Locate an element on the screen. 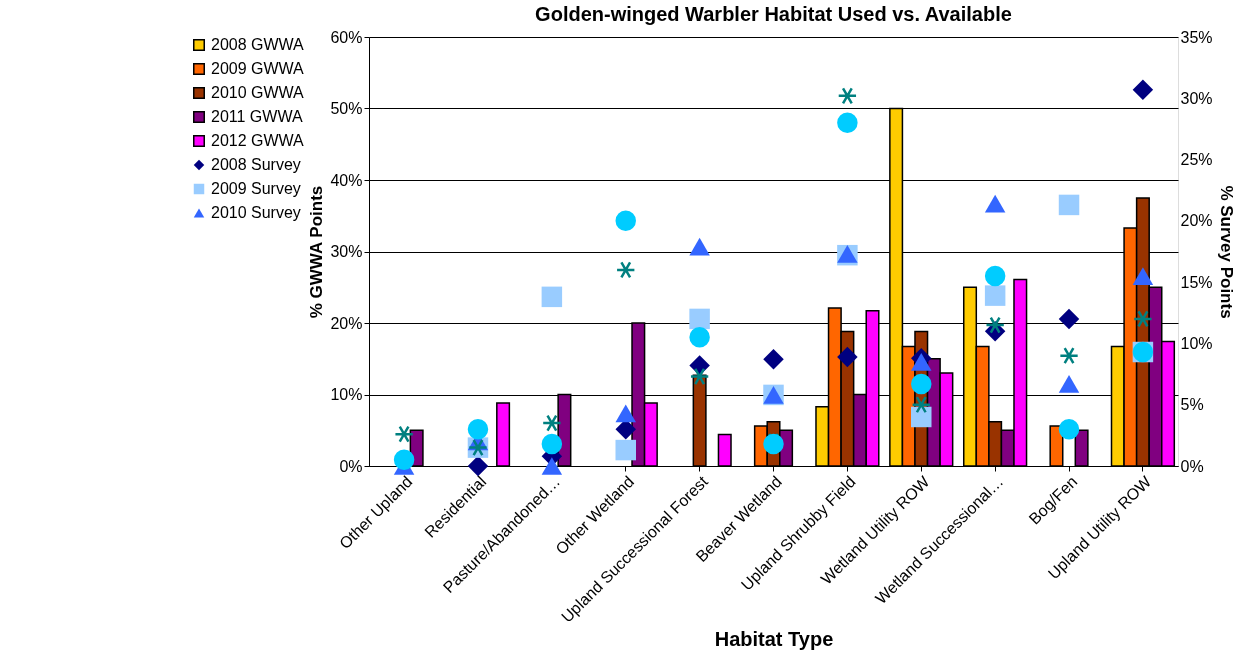 This screenshot has width=1253, height=664. legend-label: 2009 GWWA is located at coordinates (258, 68).